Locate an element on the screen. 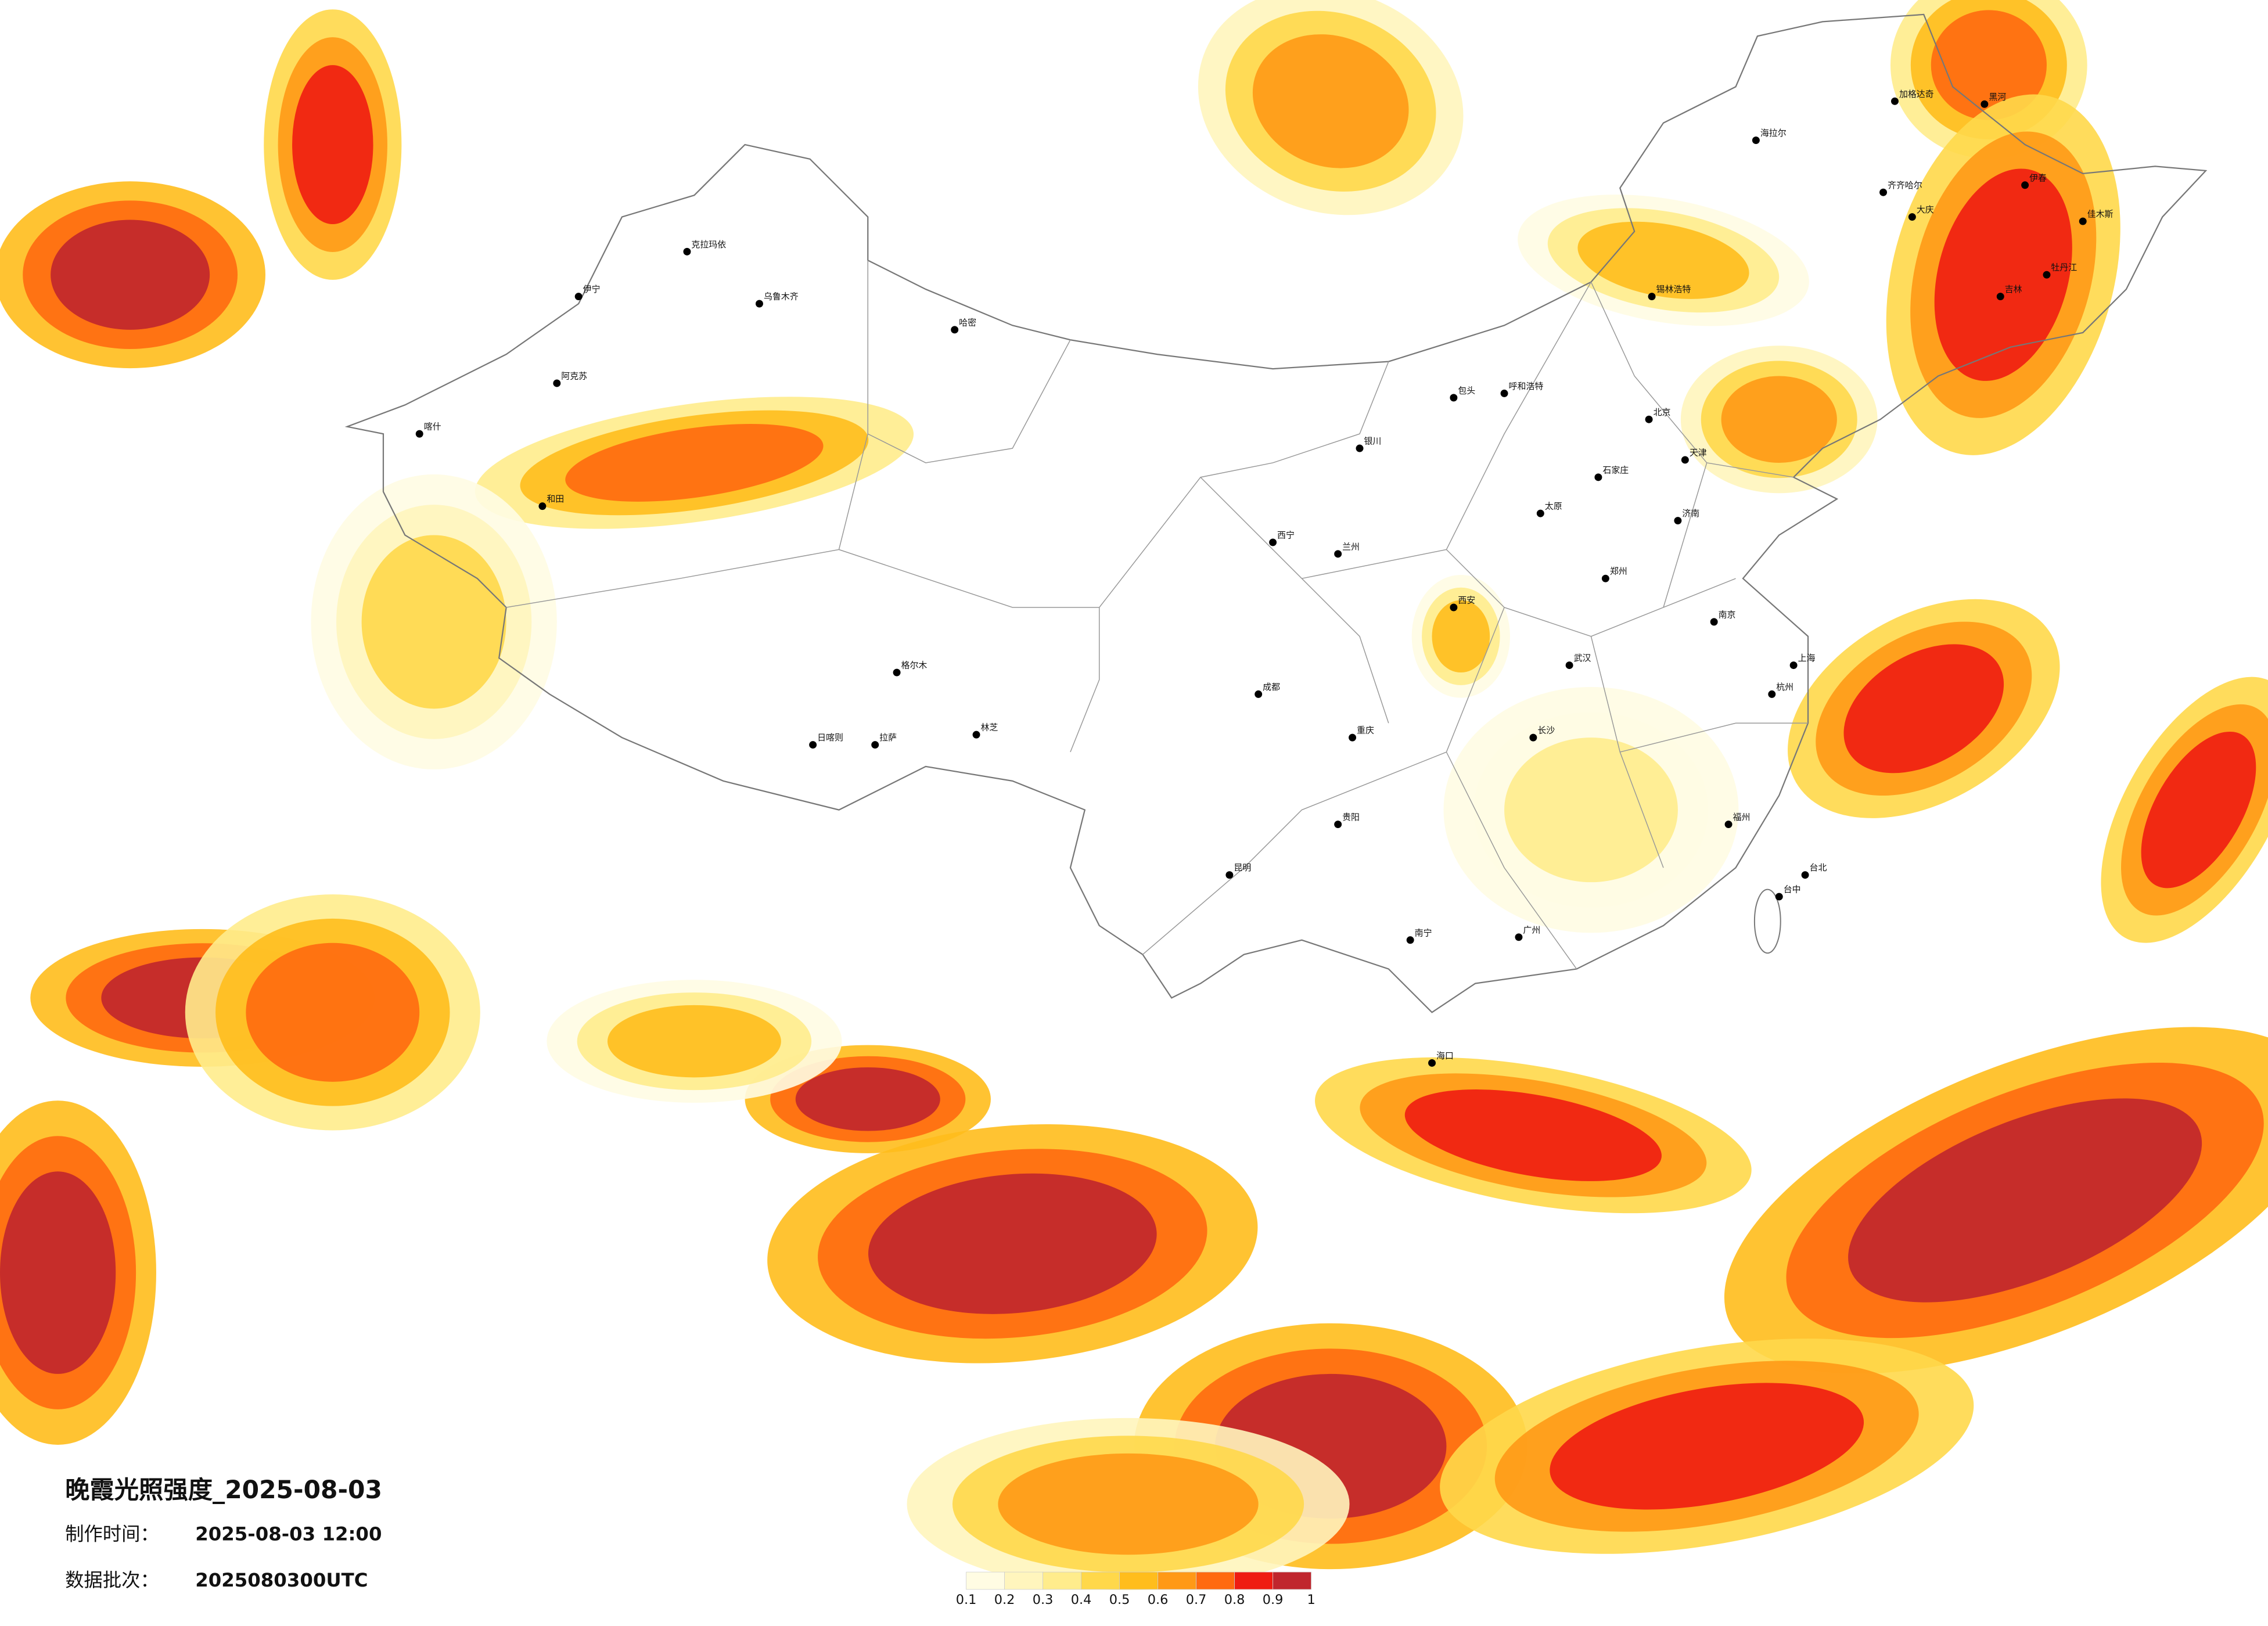  city-label: 加格达奇 is located at coordinates (1916, 94).